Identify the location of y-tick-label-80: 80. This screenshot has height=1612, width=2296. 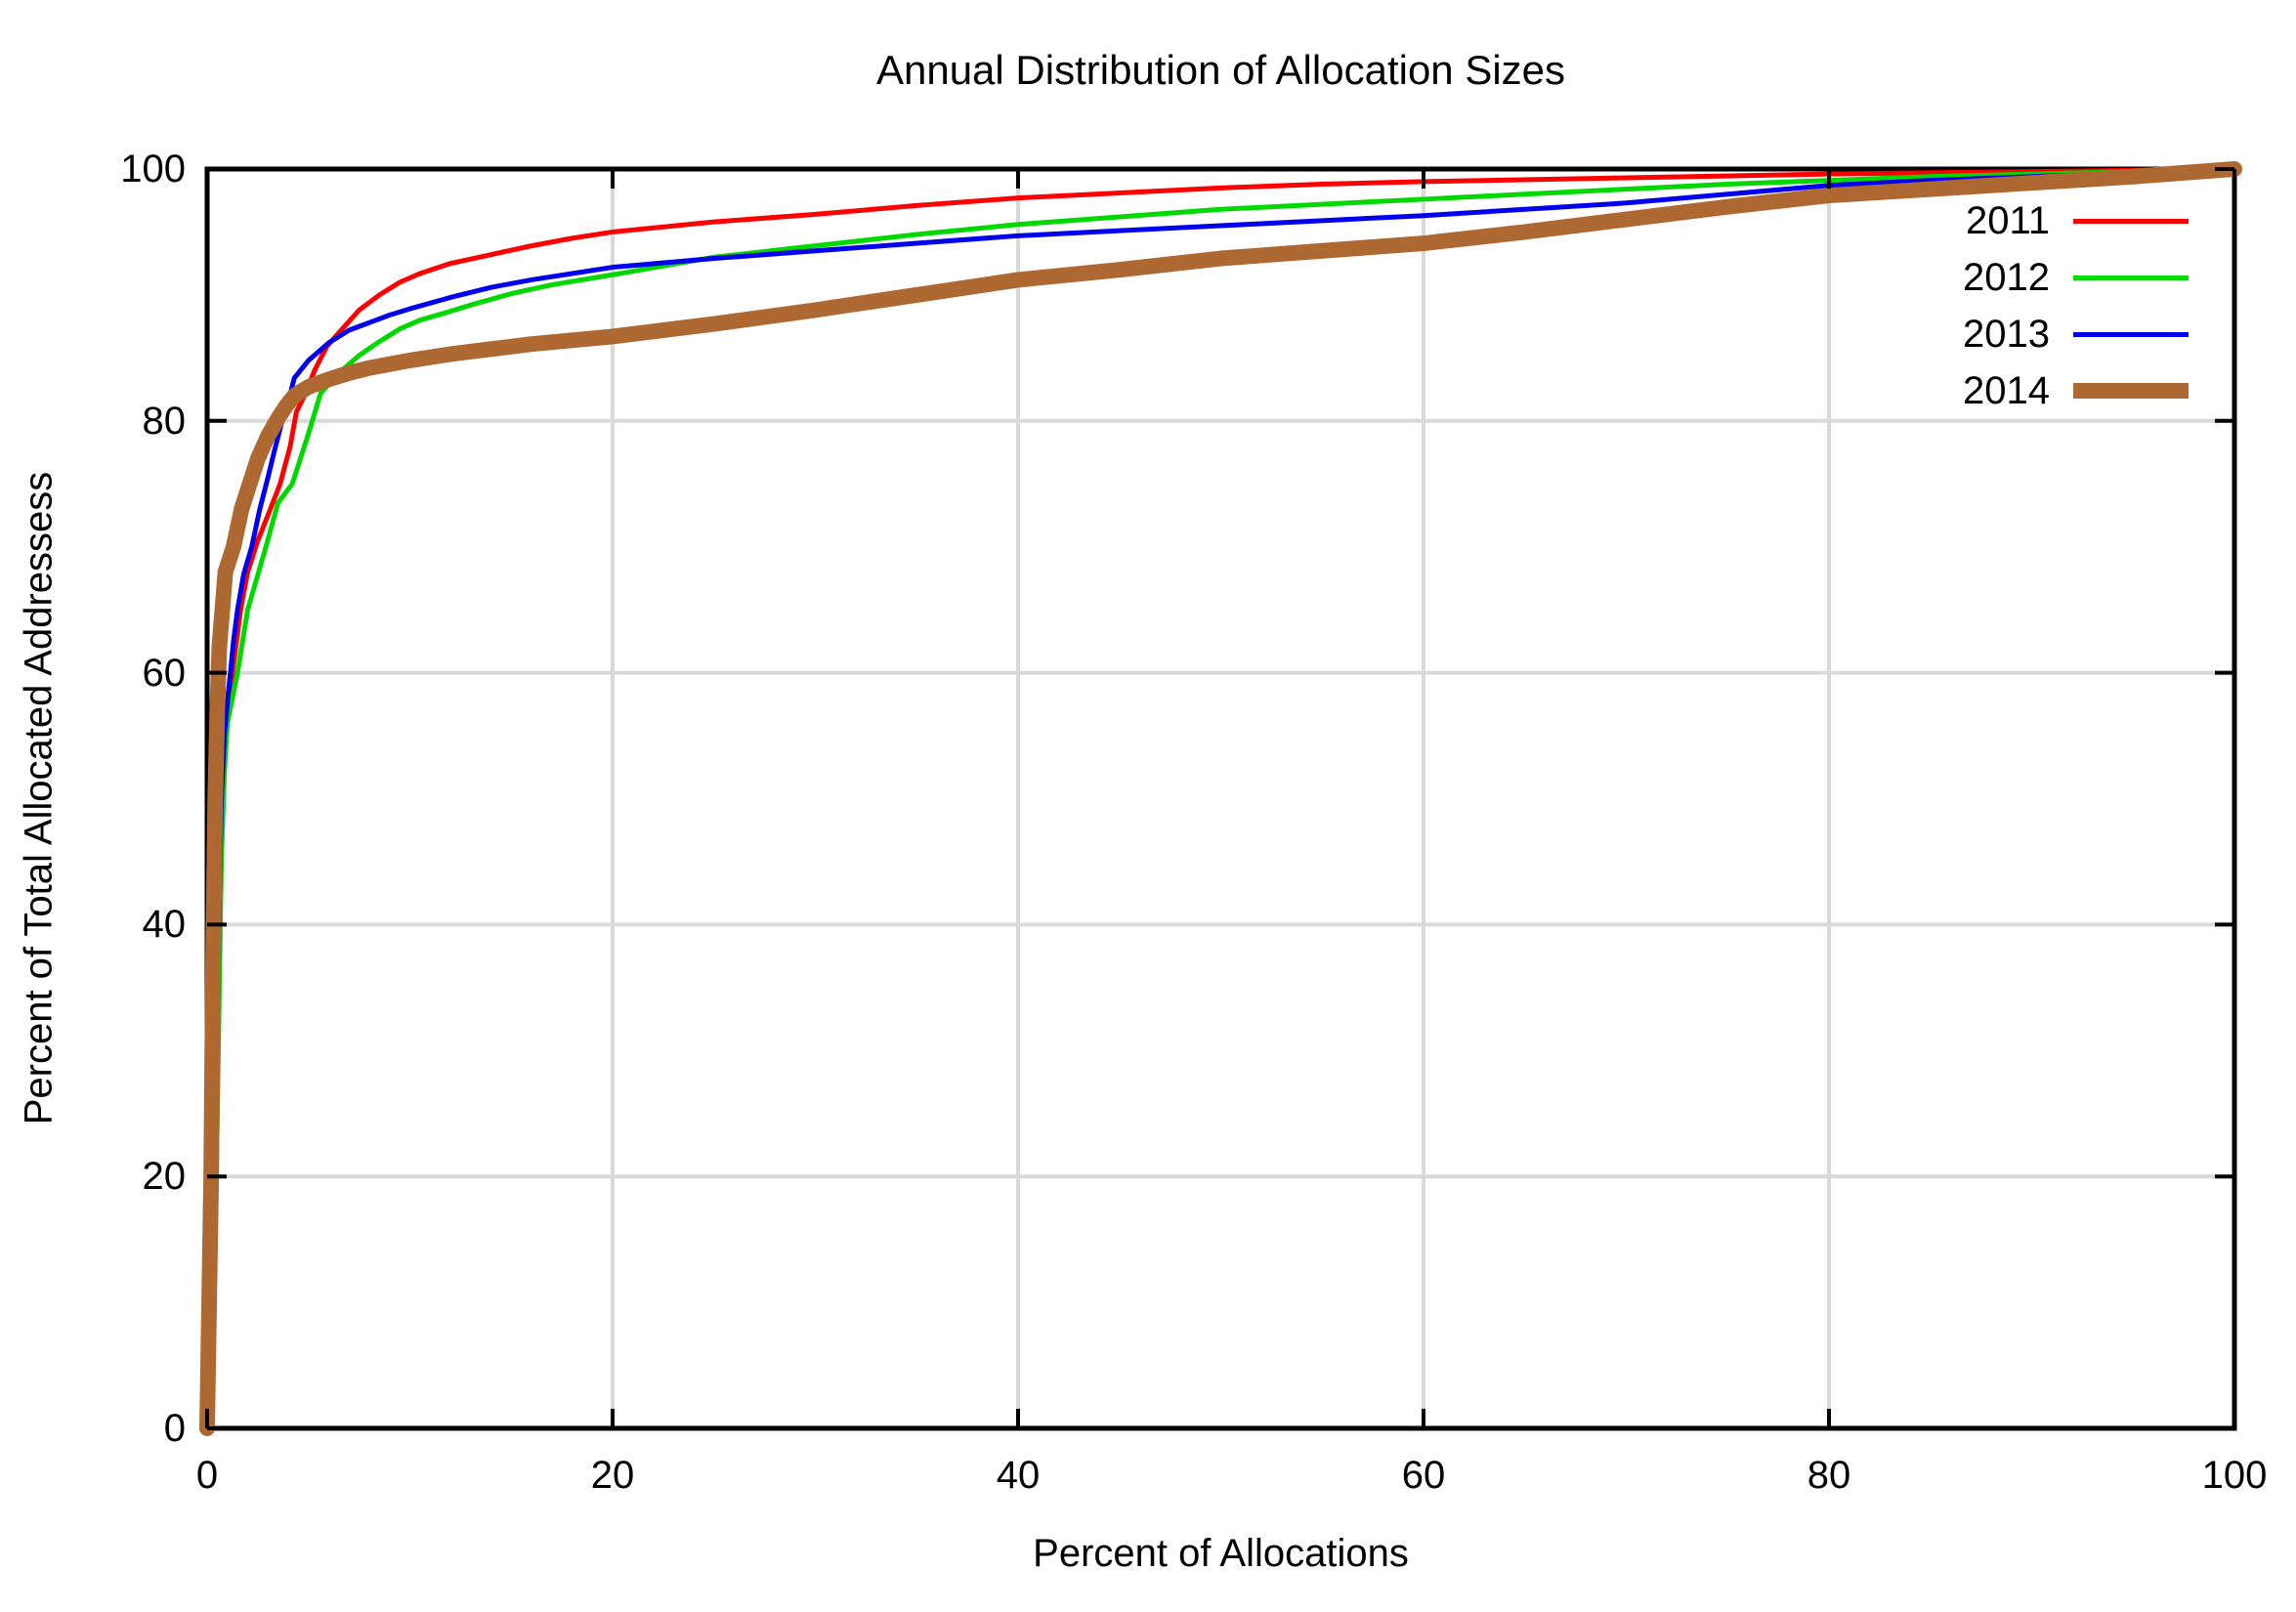
(164, 421).